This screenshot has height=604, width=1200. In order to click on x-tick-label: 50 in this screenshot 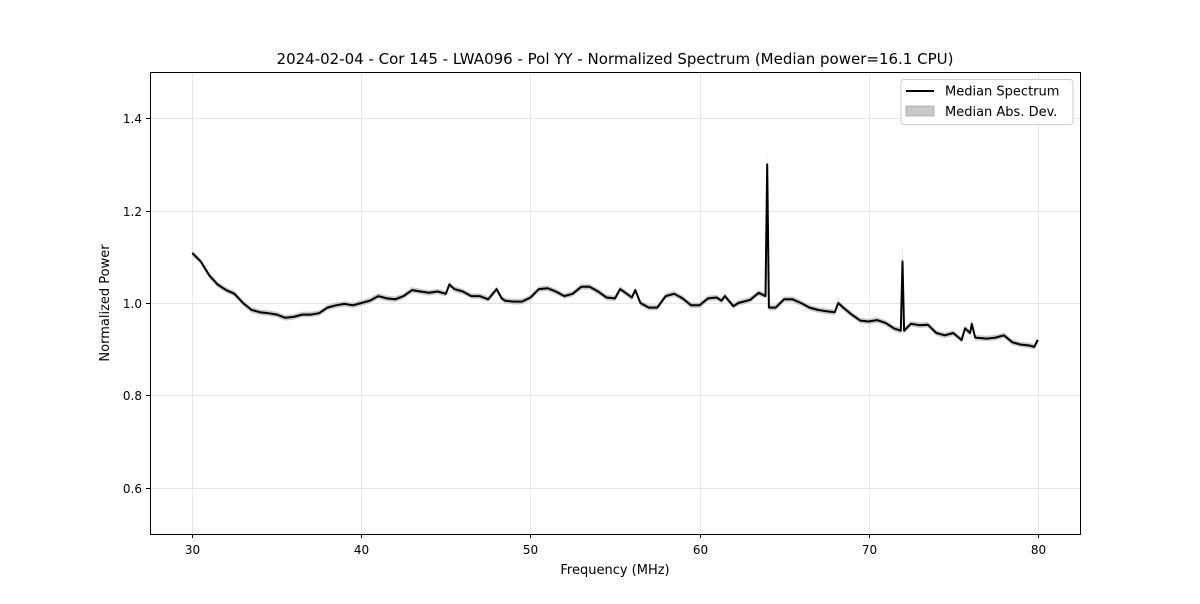, I will do `click(530, 550)`.